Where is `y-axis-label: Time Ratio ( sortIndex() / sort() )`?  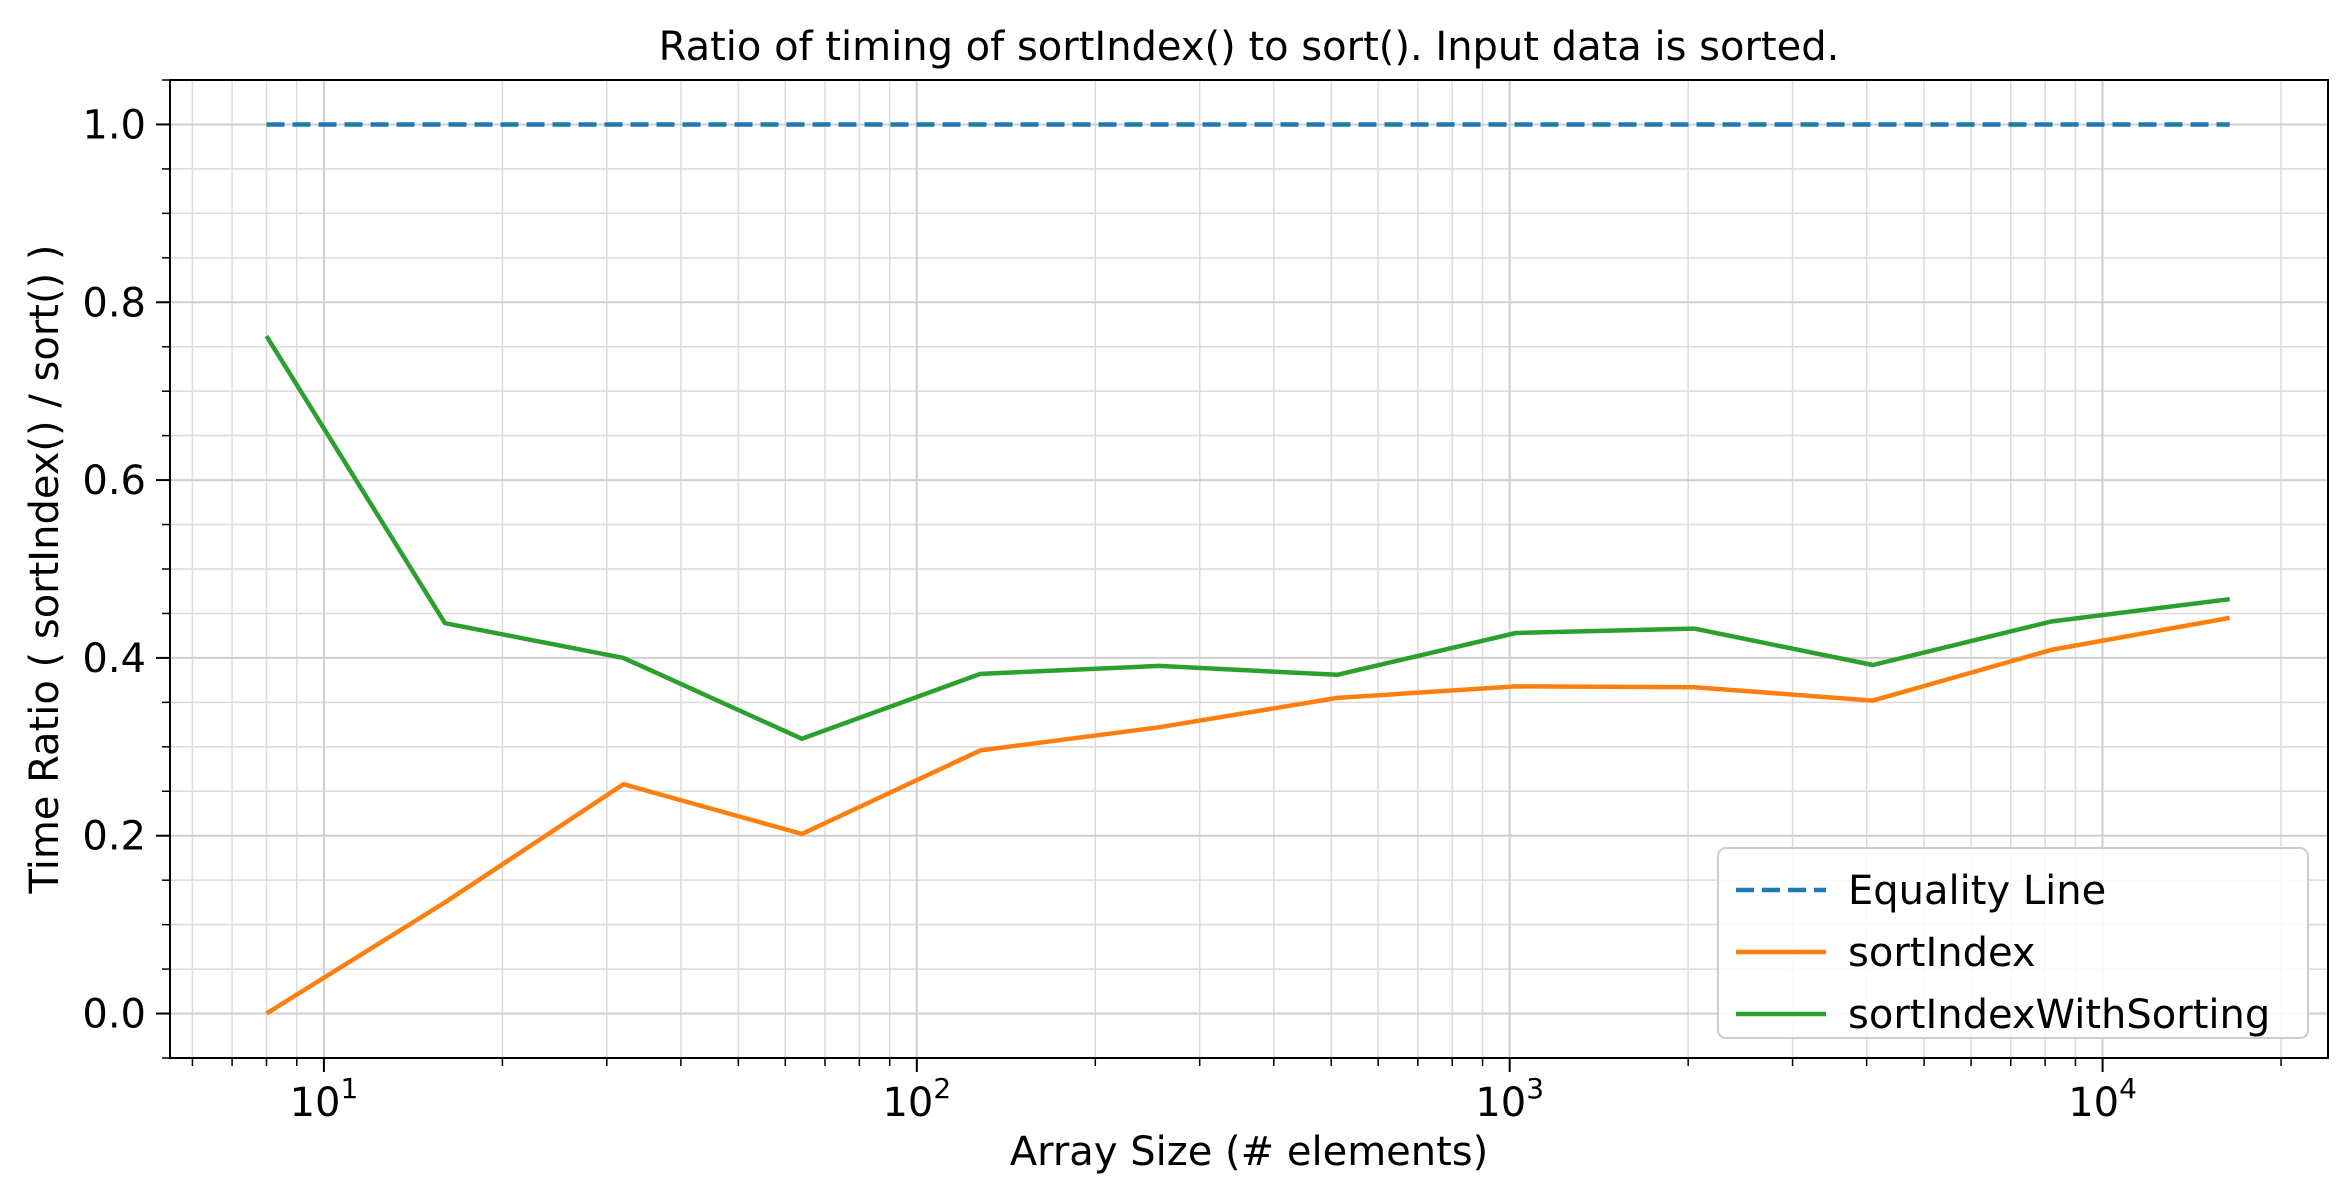 y-axis-label: Time Ratio ( sortIndex() / sort() ) is located at coordinates (45, 570).